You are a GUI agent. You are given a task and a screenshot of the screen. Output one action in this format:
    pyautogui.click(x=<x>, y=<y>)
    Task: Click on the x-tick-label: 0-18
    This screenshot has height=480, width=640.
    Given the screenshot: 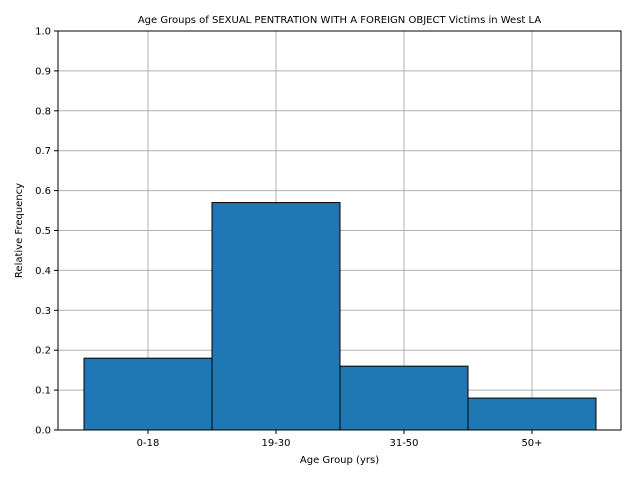 What is the action you would take?
    pyautogui.click(x=148, y=443)
    